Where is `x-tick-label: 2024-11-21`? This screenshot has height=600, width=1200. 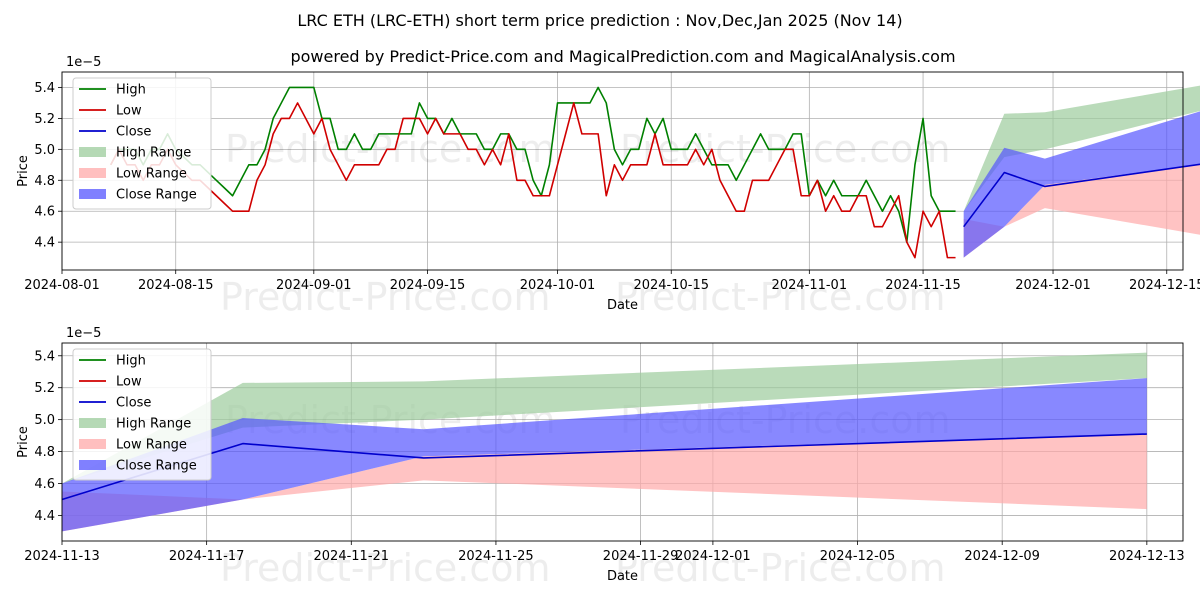
x-tick-label: 2024-11-21 is located at coordinates (352, 556).